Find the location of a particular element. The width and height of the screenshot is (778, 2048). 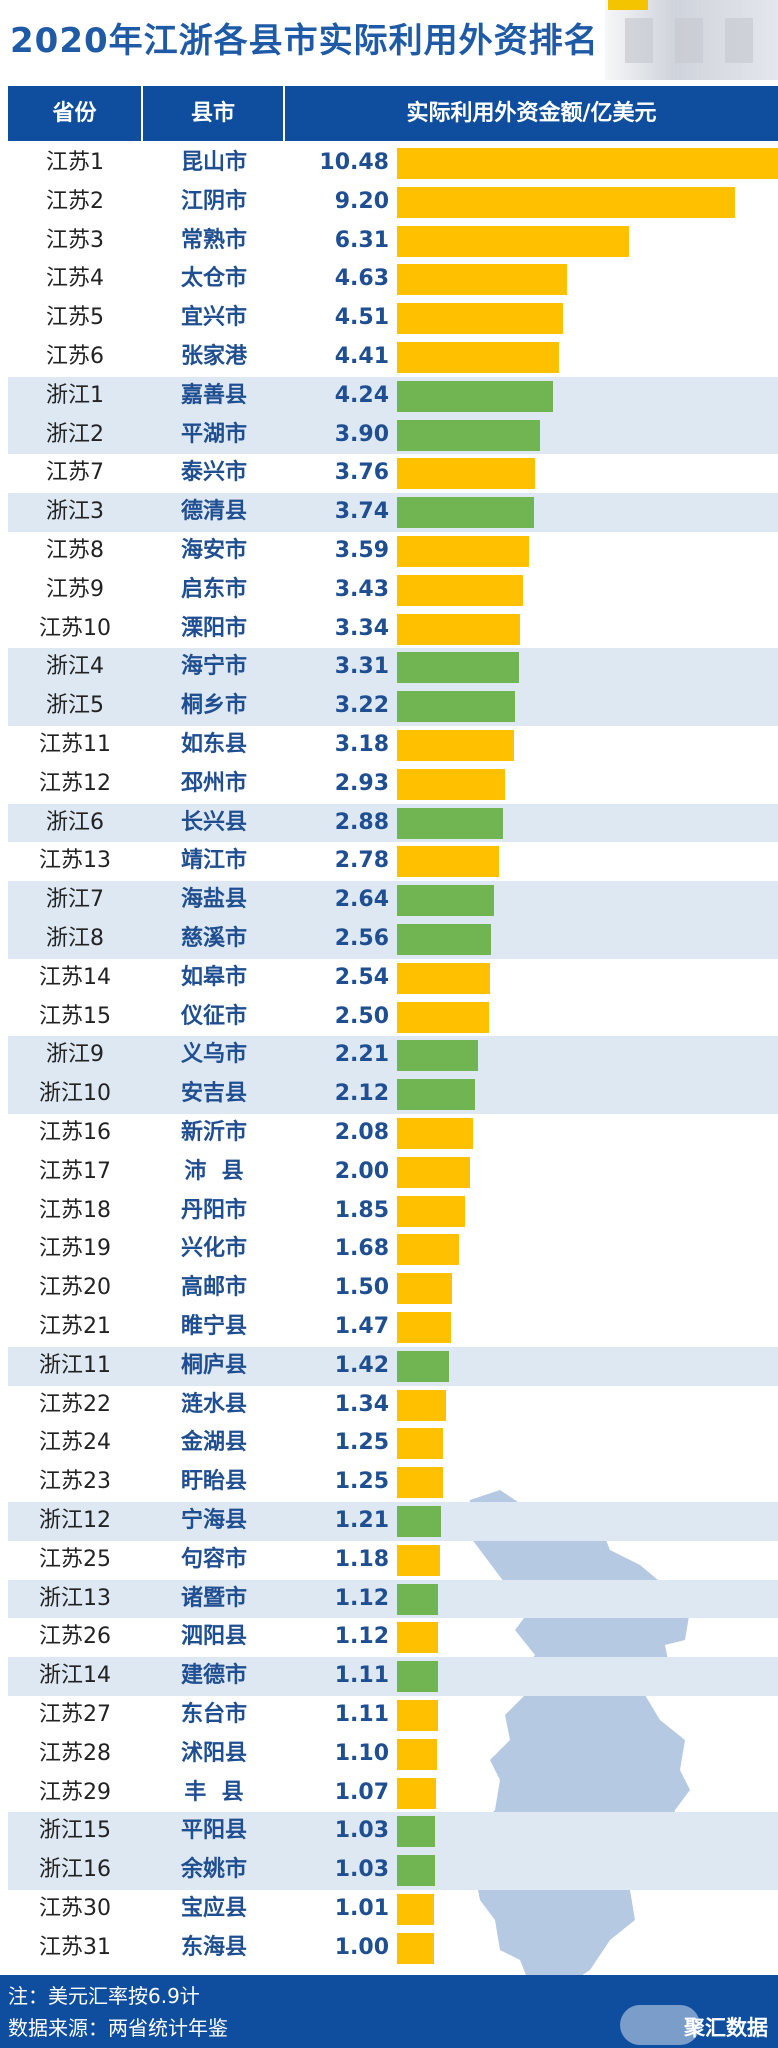

province-rank-label: 江苏20 is located at coordinates (75, 1288).